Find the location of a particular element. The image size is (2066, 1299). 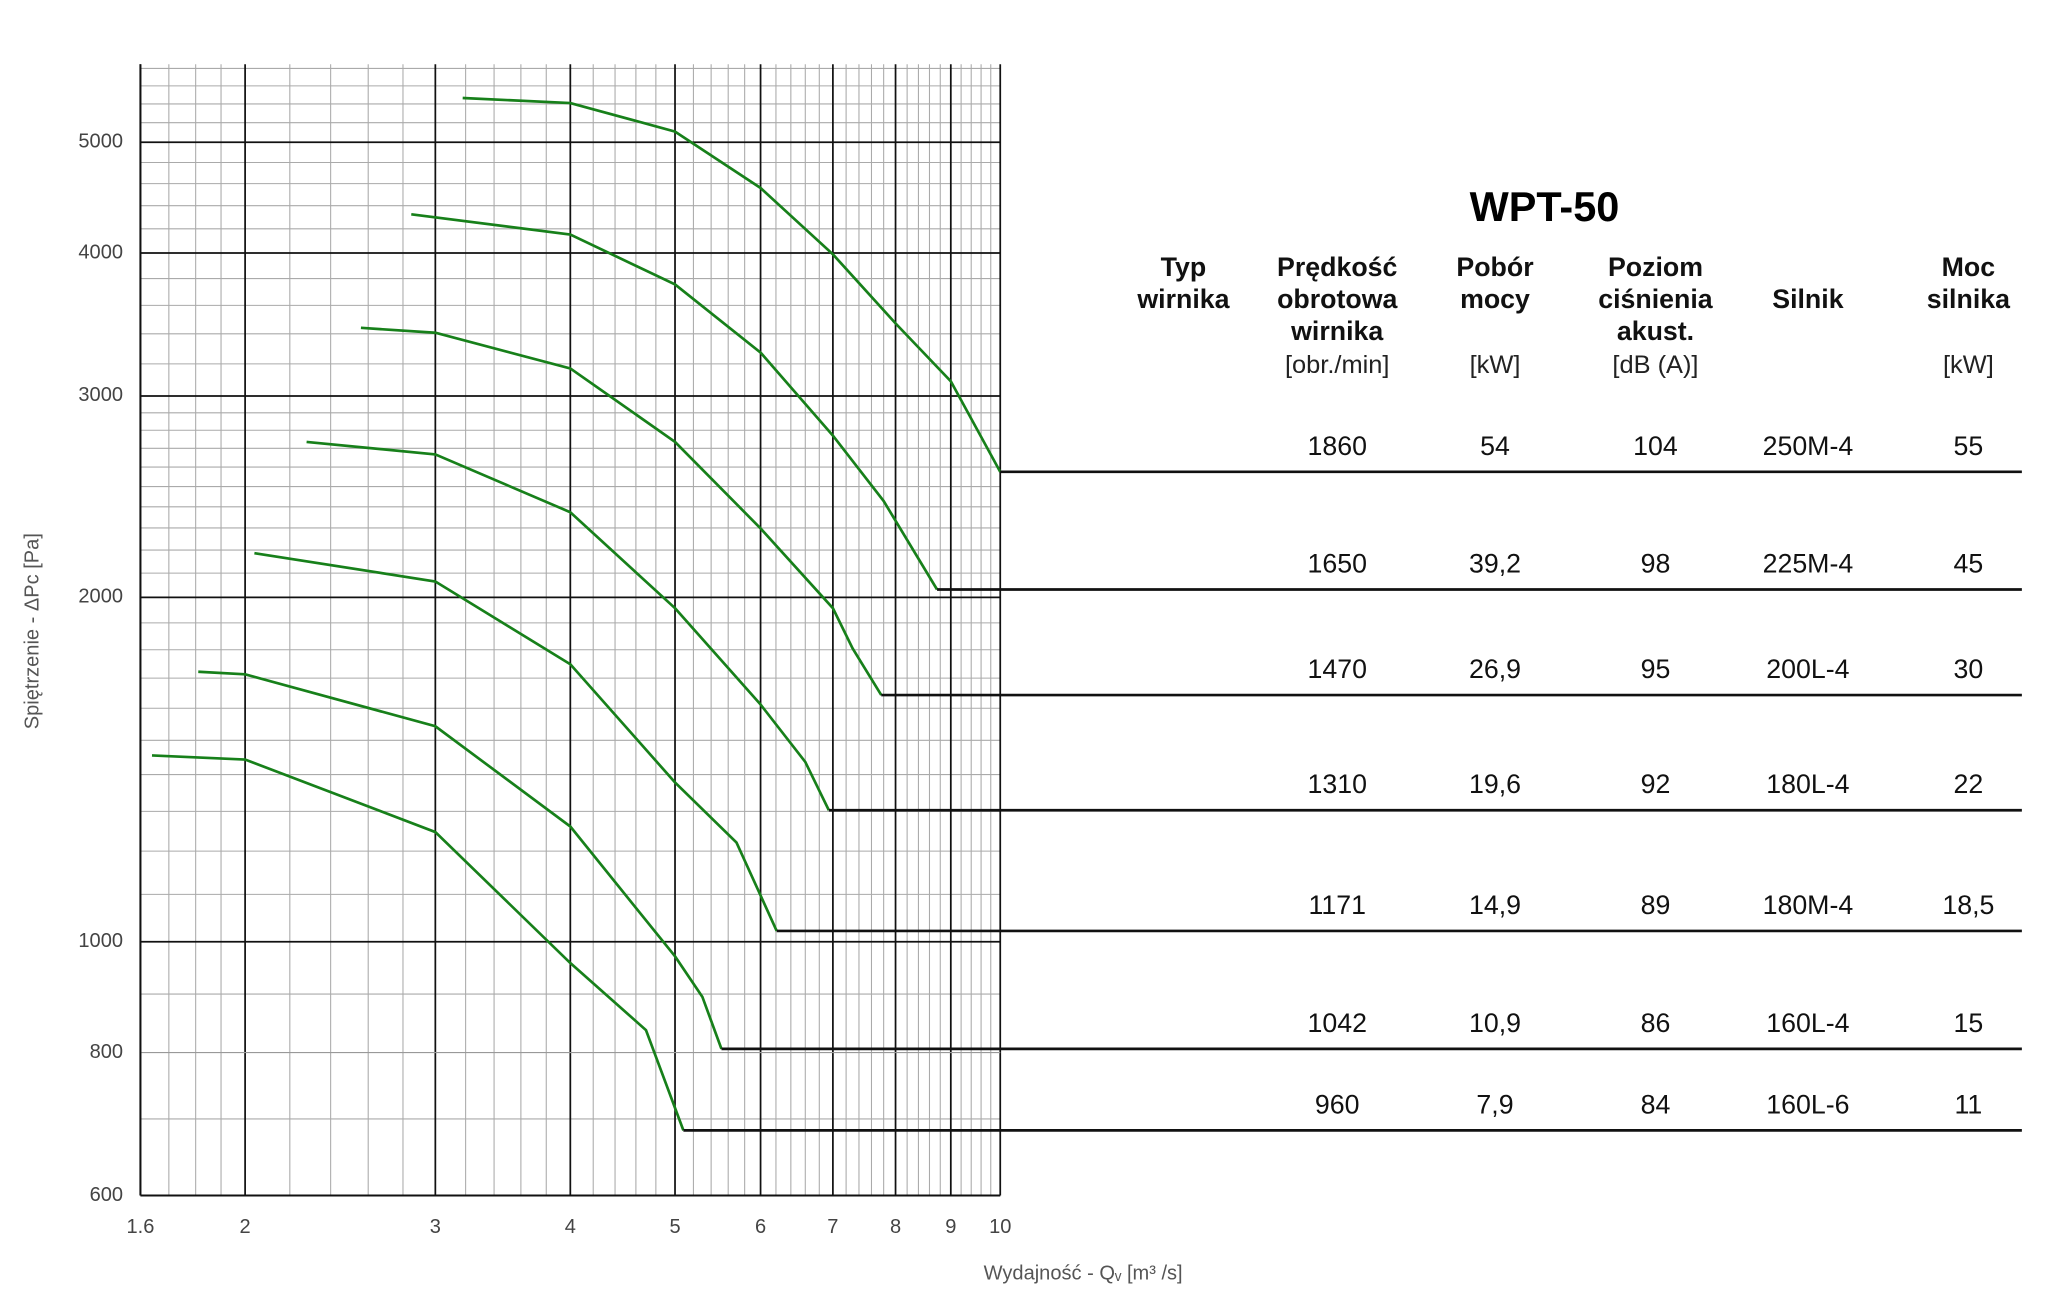

table-cell: 84 is located at coordinates (1656, 1104).